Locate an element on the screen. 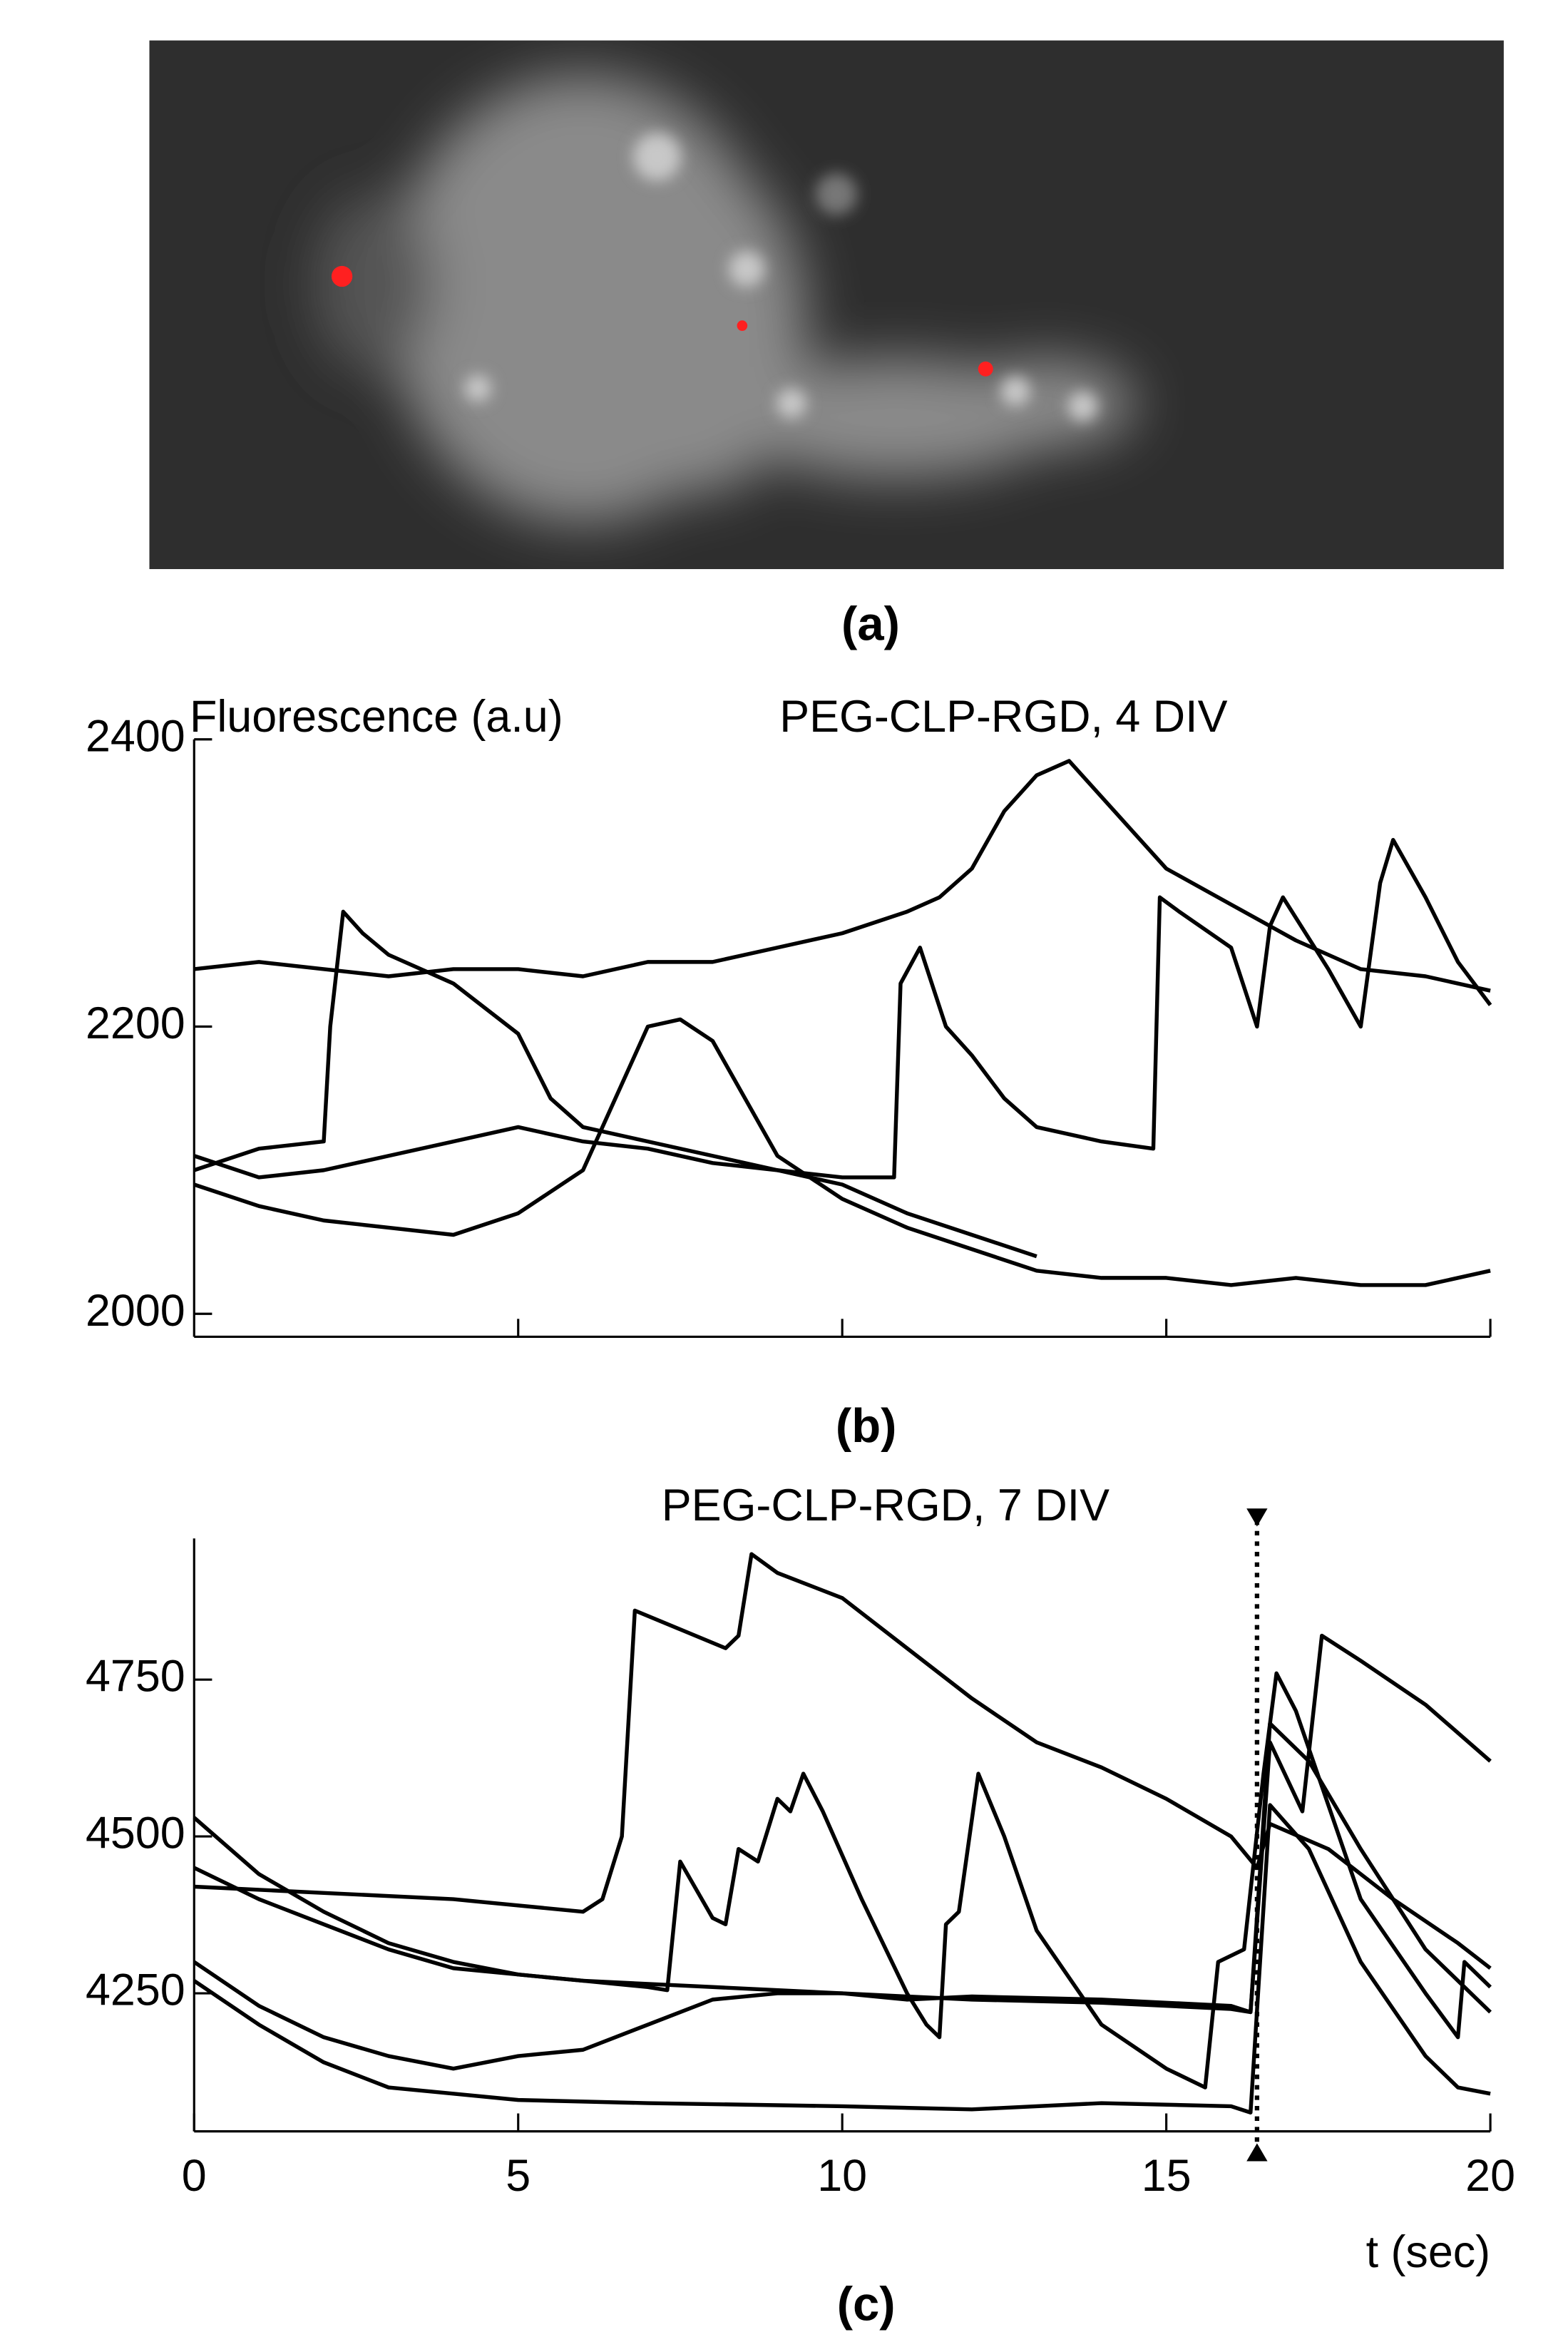  y-tick-label: 4500 is located at coordinates (135, 1833).